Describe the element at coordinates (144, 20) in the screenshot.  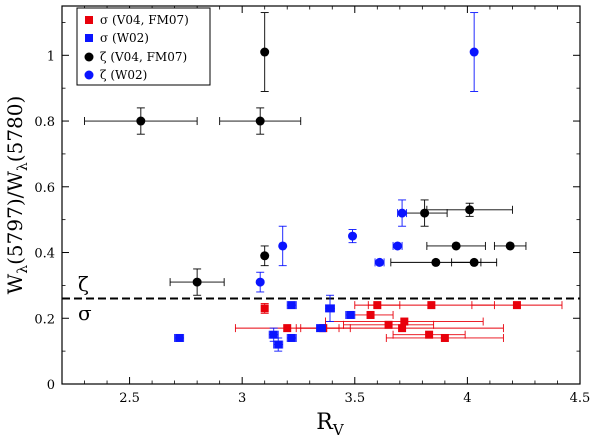
I see `legend-label-0: σ (V04, FM07)` at that location.